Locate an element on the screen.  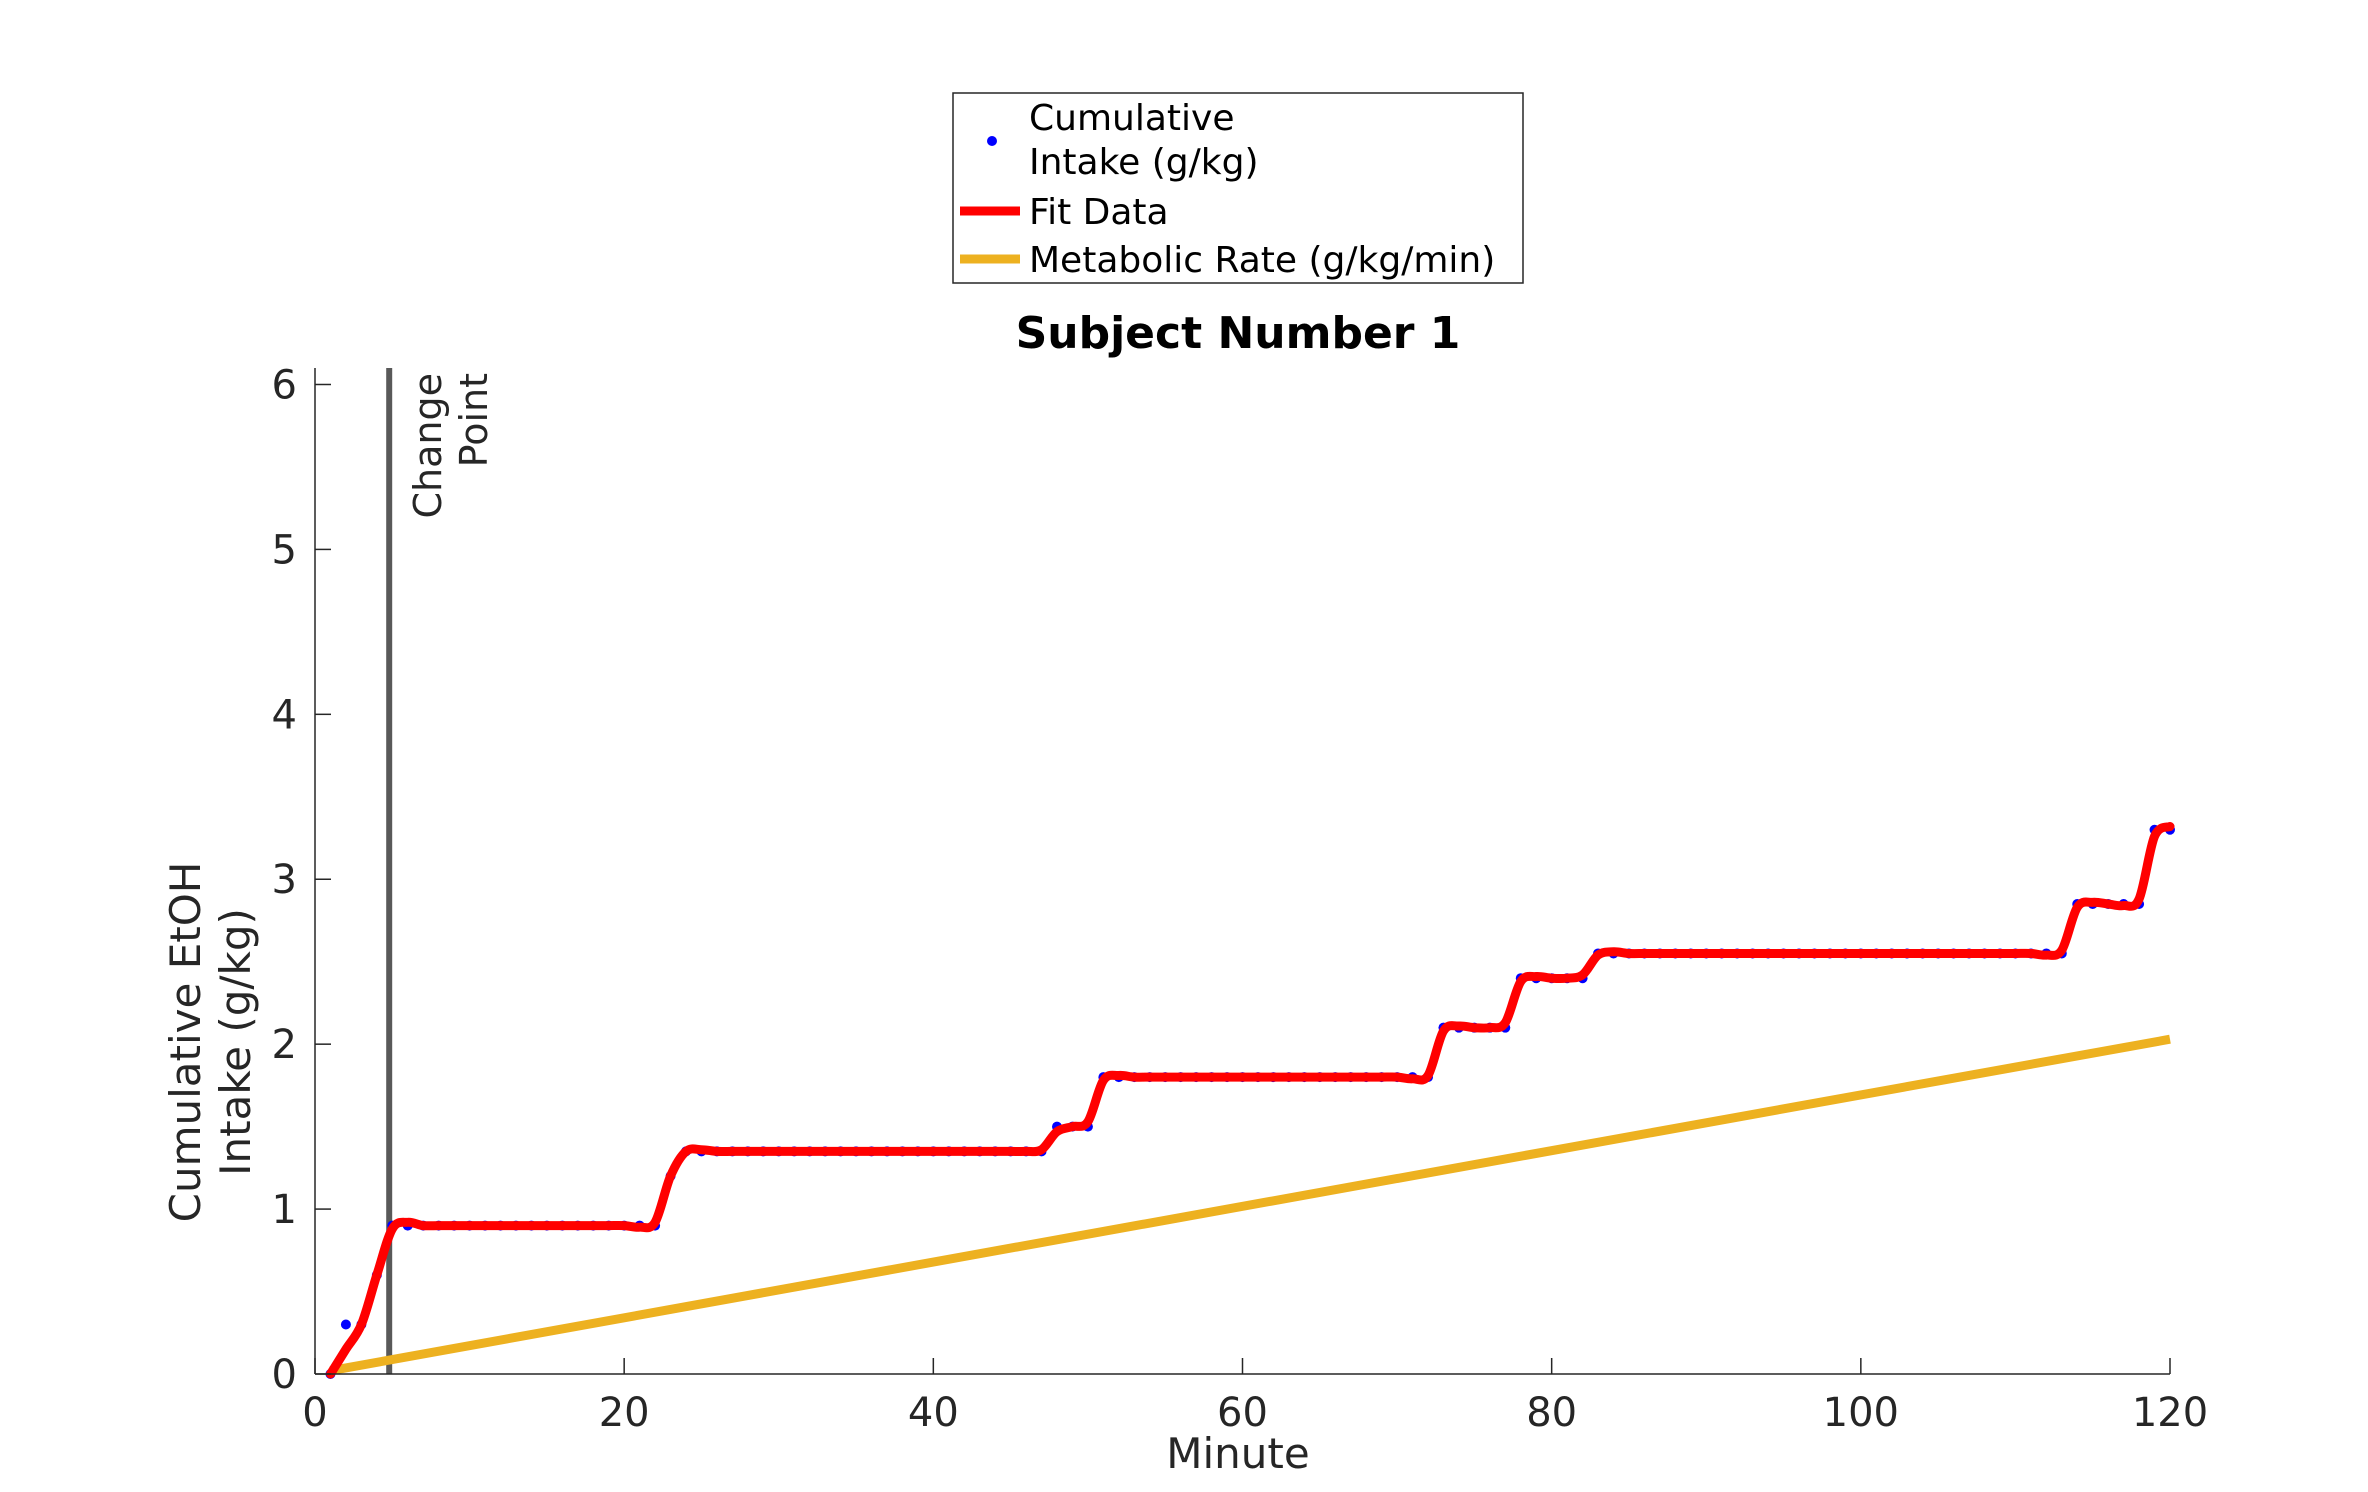
x-tick-label: 100 is located at coordinates (1861, 1413).